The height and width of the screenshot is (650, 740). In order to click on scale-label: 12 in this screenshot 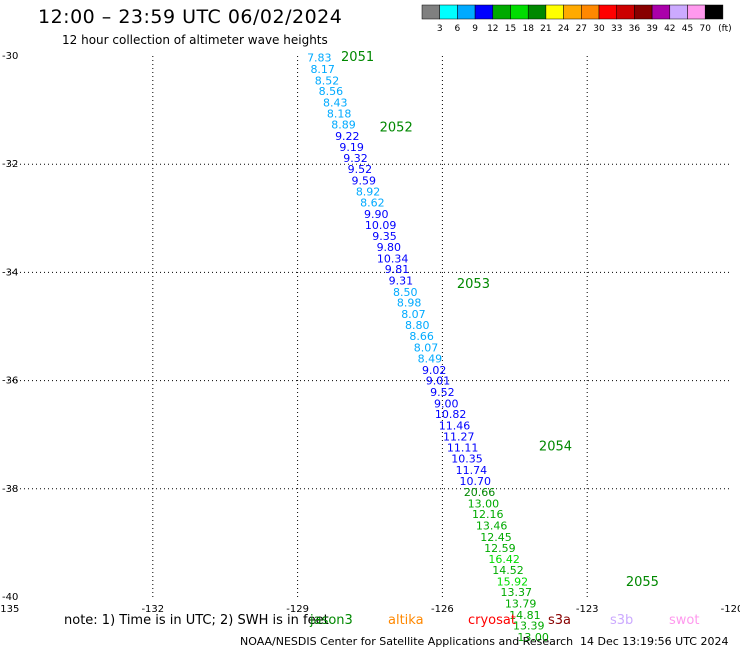, I will do `click(492, 29)`.